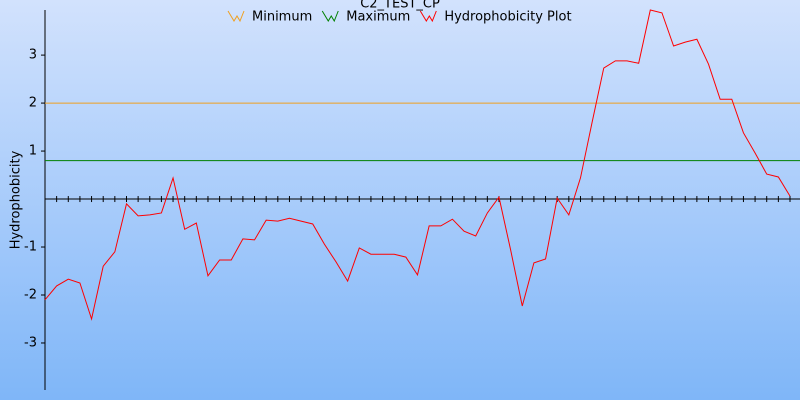 Image resolution: width=800 pixels, height=400 pixels. What do you see at coordinates (30, 295) in the screenshot?
I see `y-tick-label: -2` at bounding box center [30, 295].